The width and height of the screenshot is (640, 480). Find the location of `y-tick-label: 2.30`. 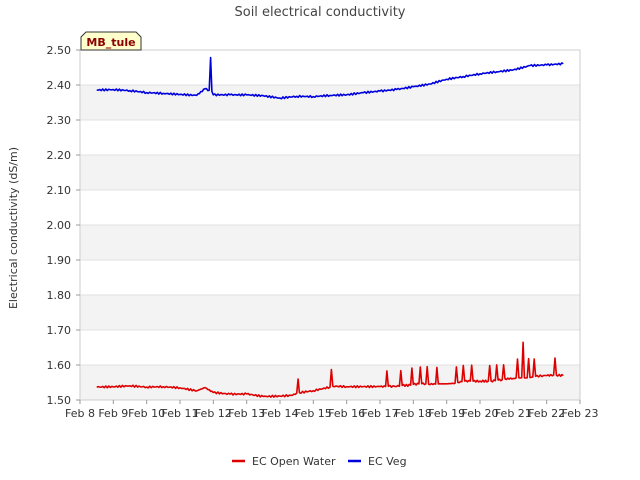

y-tick-label: 2.30 is located at coordinates (59, 120).